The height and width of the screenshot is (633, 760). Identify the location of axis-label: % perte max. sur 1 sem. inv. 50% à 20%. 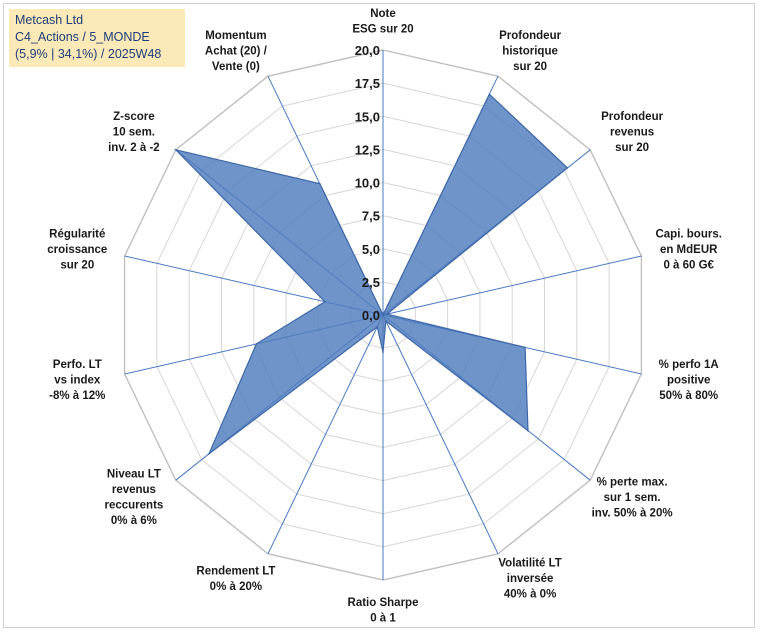
(632, 497).